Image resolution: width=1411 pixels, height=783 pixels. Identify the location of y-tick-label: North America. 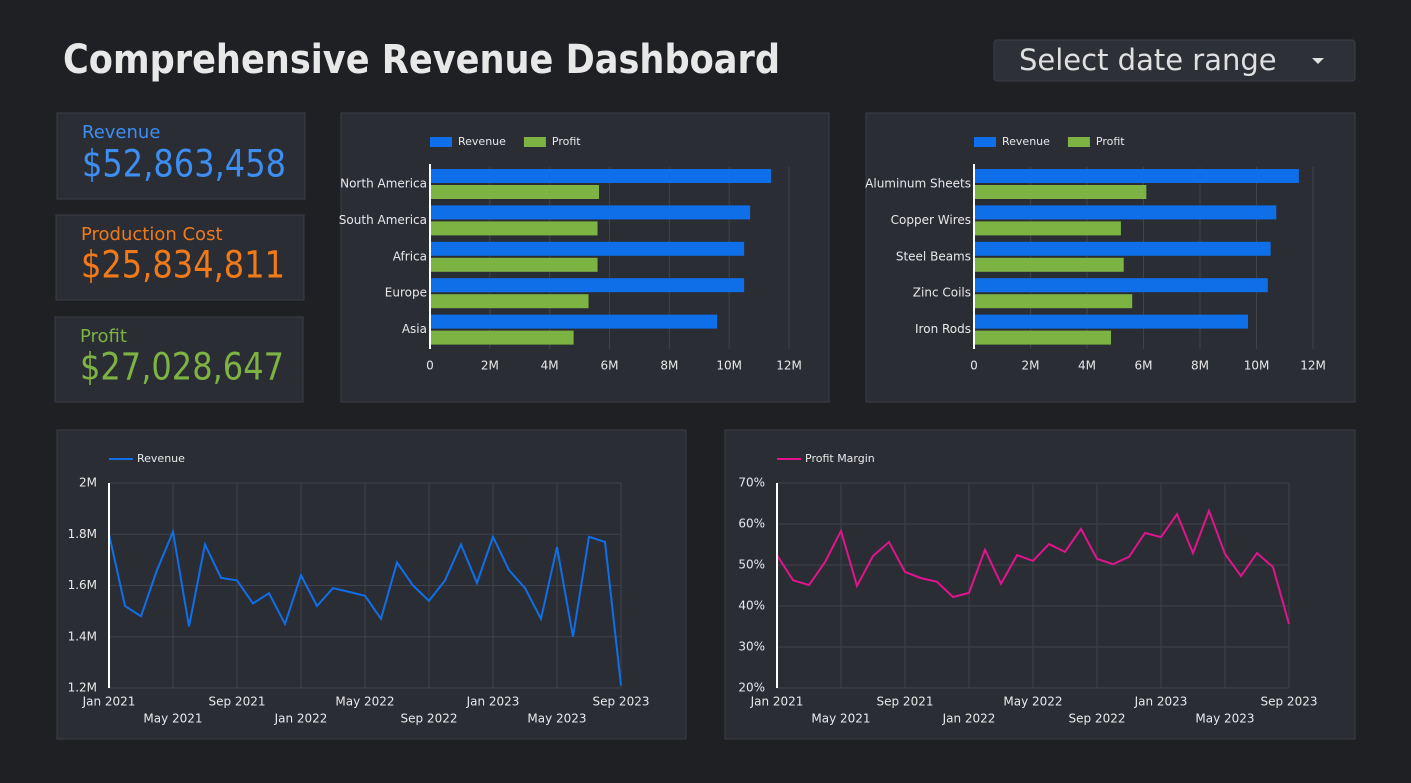
(383, 184).